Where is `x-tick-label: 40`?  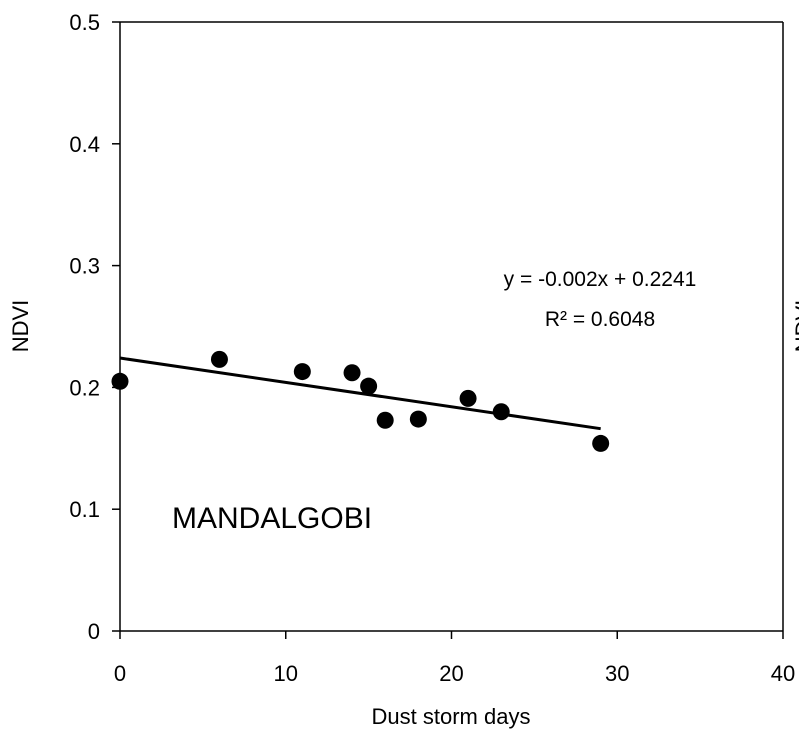
x-tick-label: 40 is located at coordinates (783, 673).